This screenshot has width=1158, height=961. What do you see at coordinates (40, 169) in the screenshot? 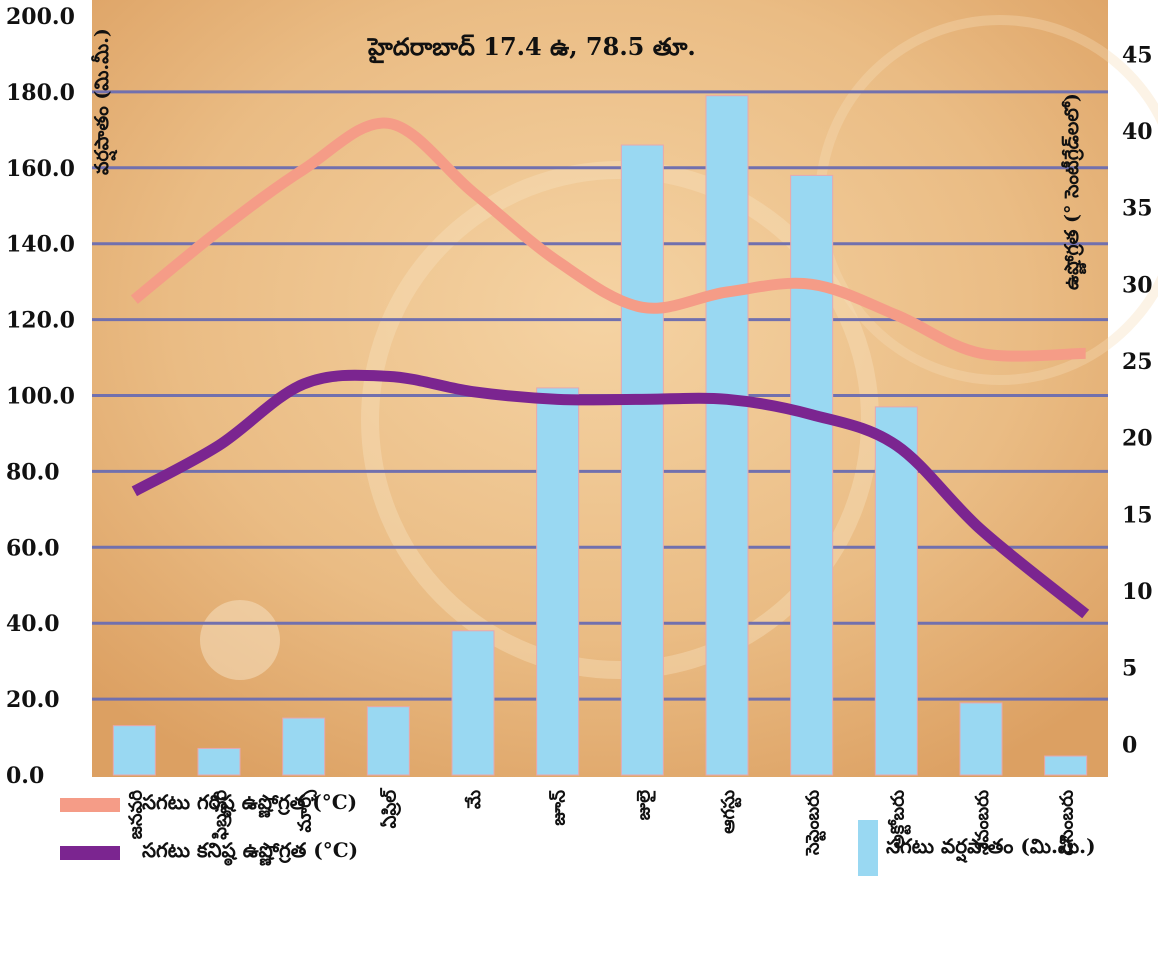
I see `y-left-tick-label: 160.0` at bounding box center [40, 169].